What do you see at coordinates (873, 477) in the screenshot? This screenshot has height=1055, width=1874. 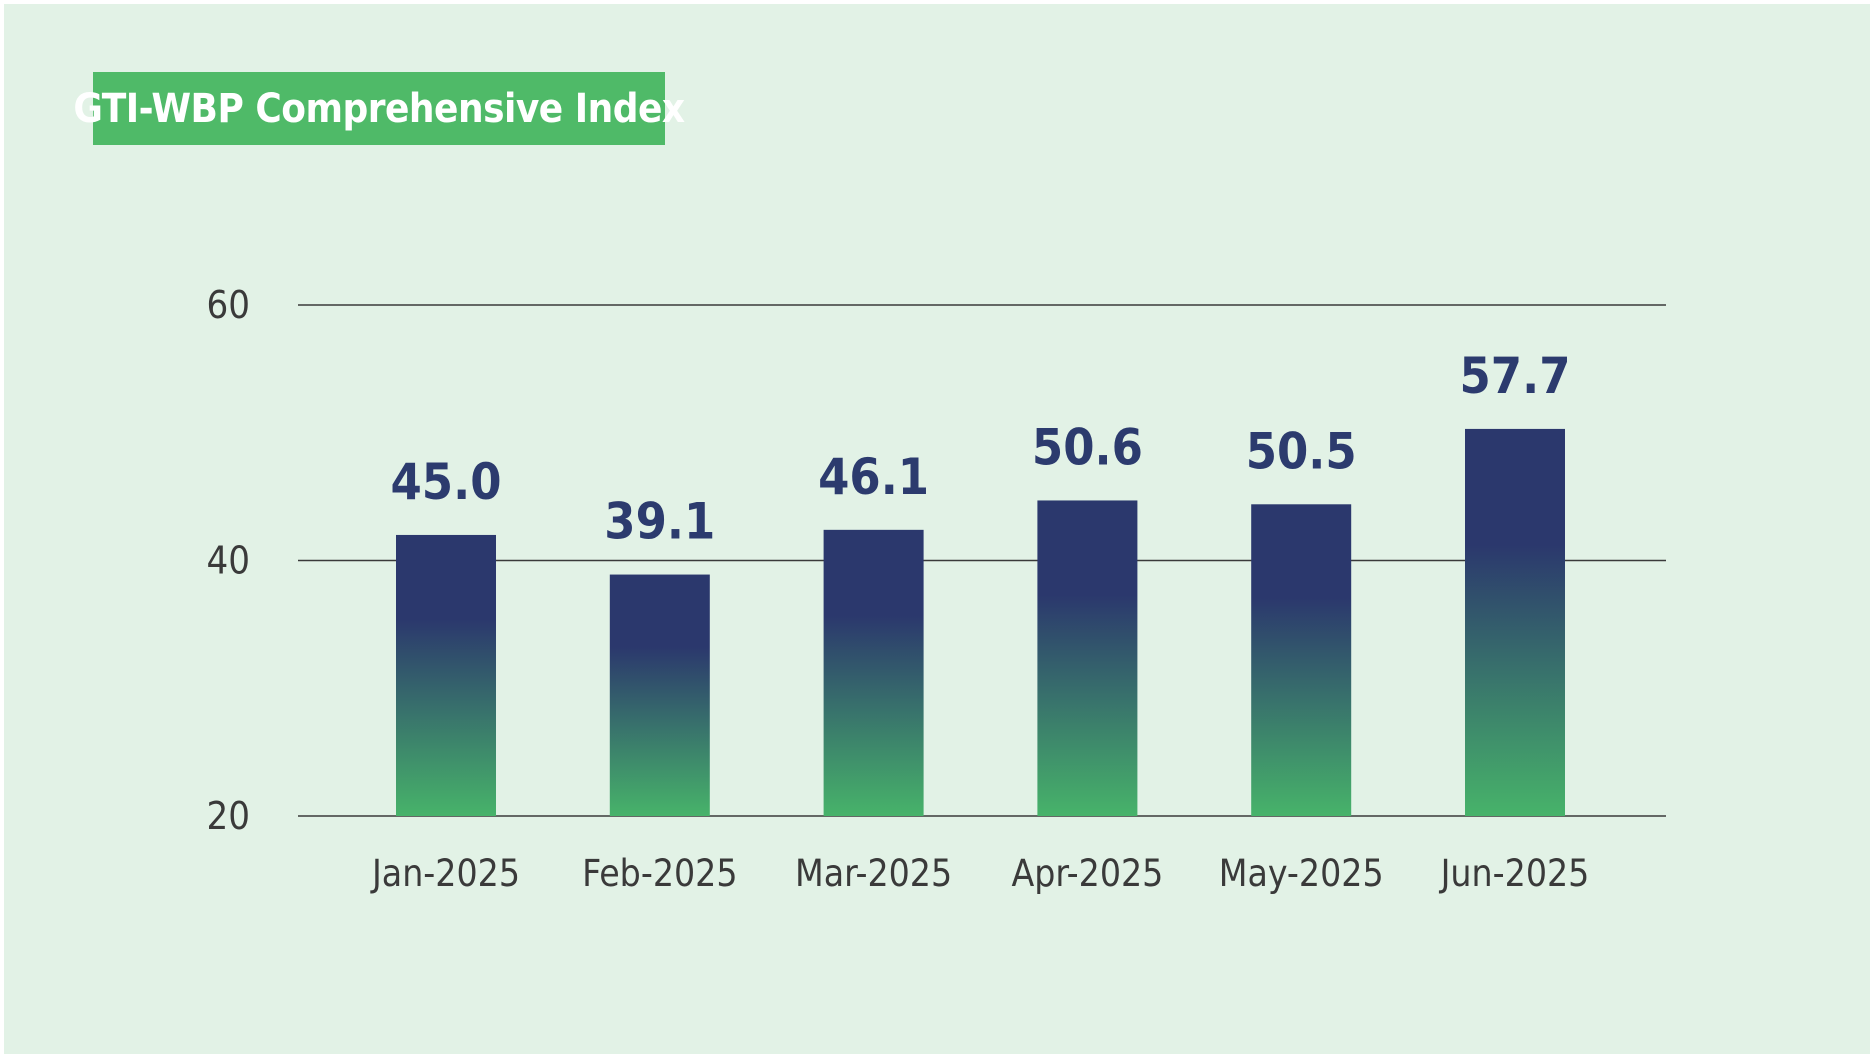 I see `value-label-mar-2025: 46.1` at bounding box center [873, 477].